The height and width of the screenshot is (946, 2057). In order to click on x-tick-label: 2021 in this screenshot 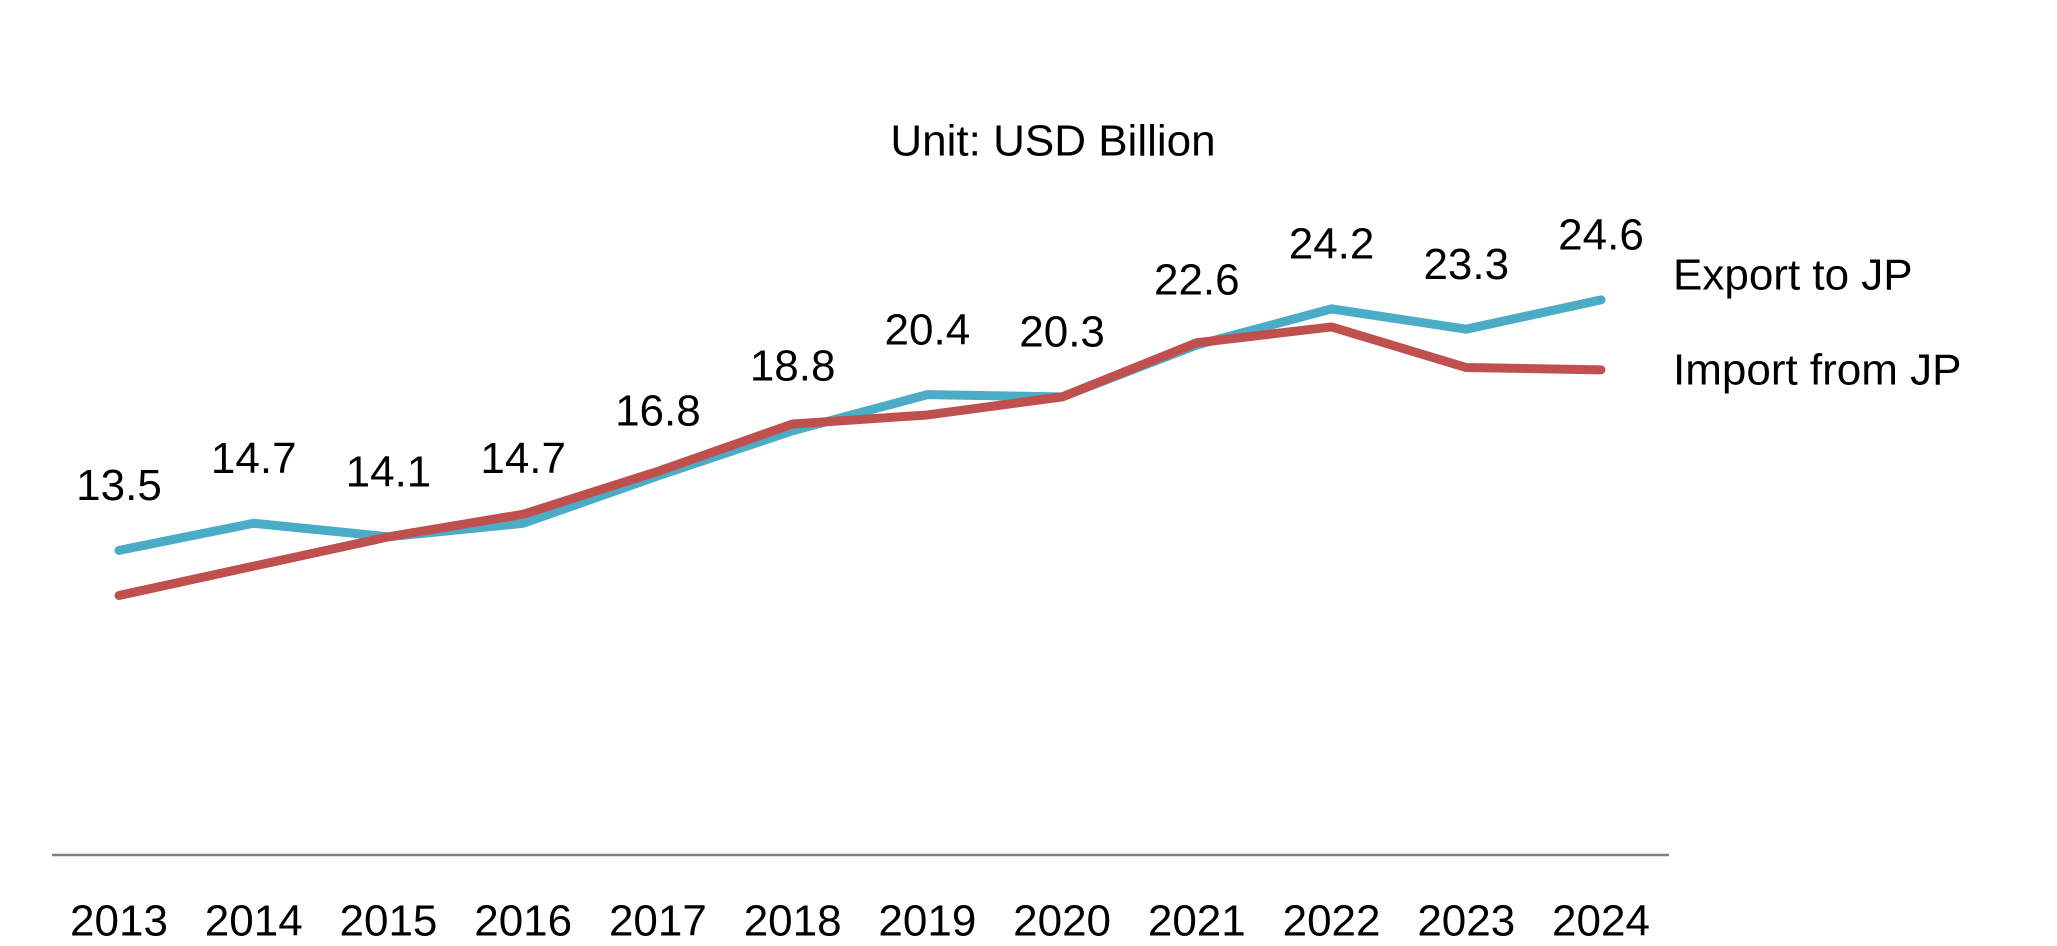, I will do `click(1197, 921)`.